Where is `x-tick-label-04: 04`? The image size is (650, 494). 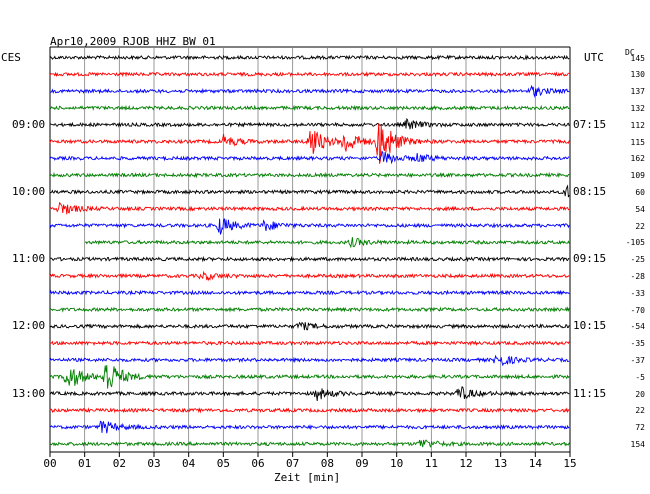
x-tick-label-04: 04 is located at coordinates (189, 463).